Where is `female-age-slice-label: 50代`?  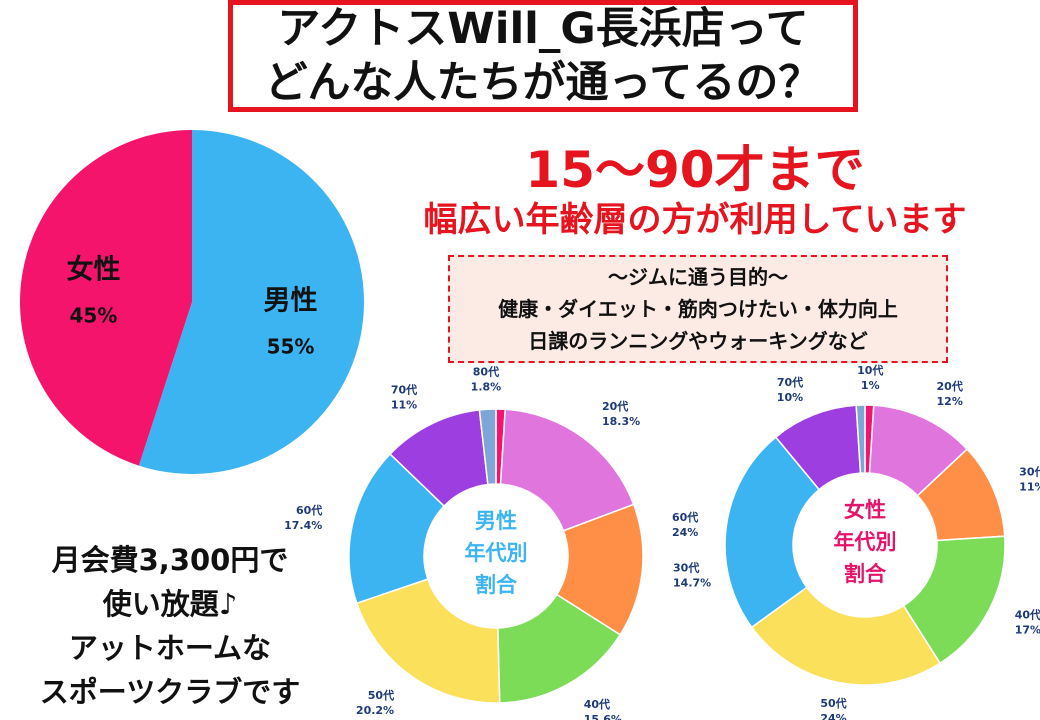 female-age-slice-label: 50代 is located at coordinates (833, 703).